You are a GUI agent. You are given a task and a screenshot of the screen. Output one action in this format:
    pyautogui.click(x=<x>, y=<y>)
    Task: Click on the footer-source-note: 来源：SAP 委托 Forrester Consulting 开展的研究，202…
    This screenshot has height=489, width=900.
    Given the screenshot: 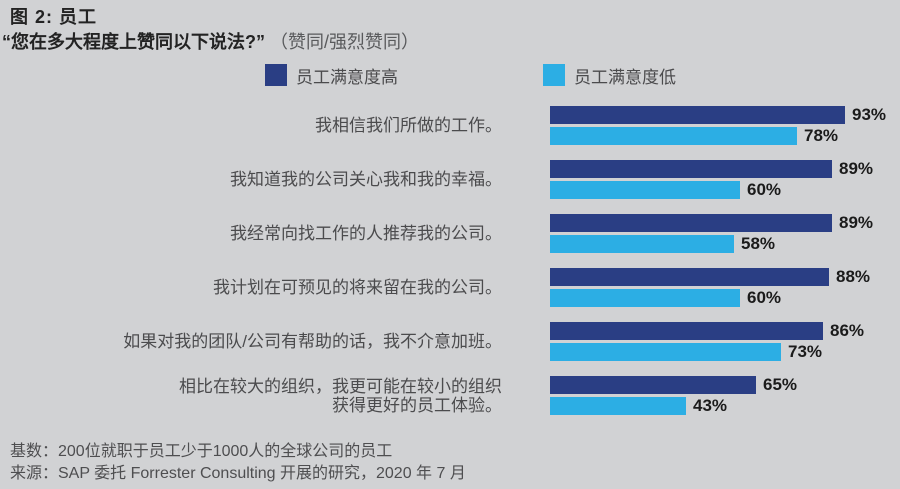 What is the action you would take?
    pyautogui.click(x=238, y=473)
    